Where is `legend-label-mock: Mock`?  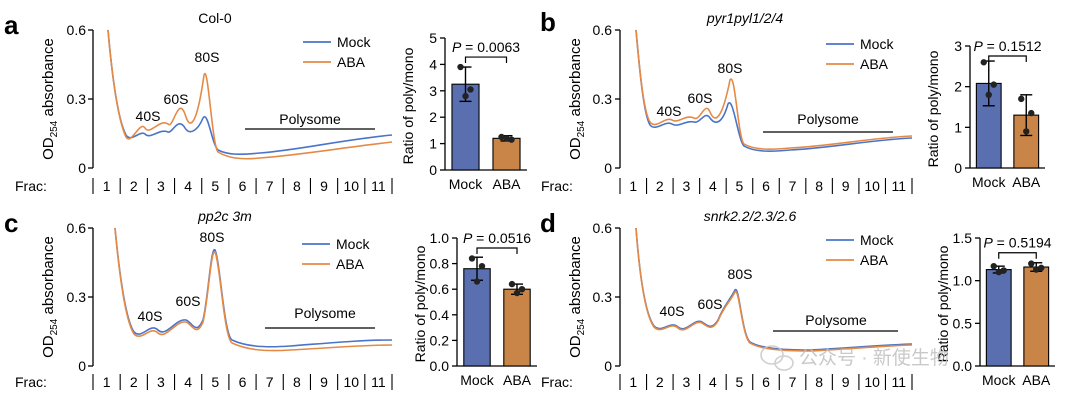
legend-label-mock: Mock is located at coordinates (877, 240).